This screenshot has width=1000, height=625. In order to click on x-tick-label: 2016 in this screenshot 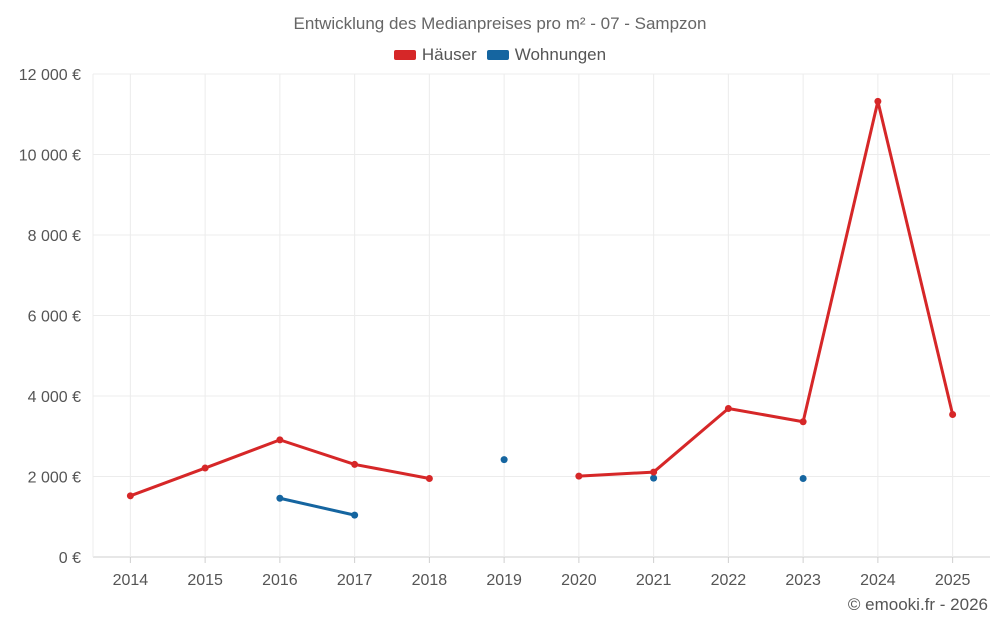, I will do `click(280, 580)`.